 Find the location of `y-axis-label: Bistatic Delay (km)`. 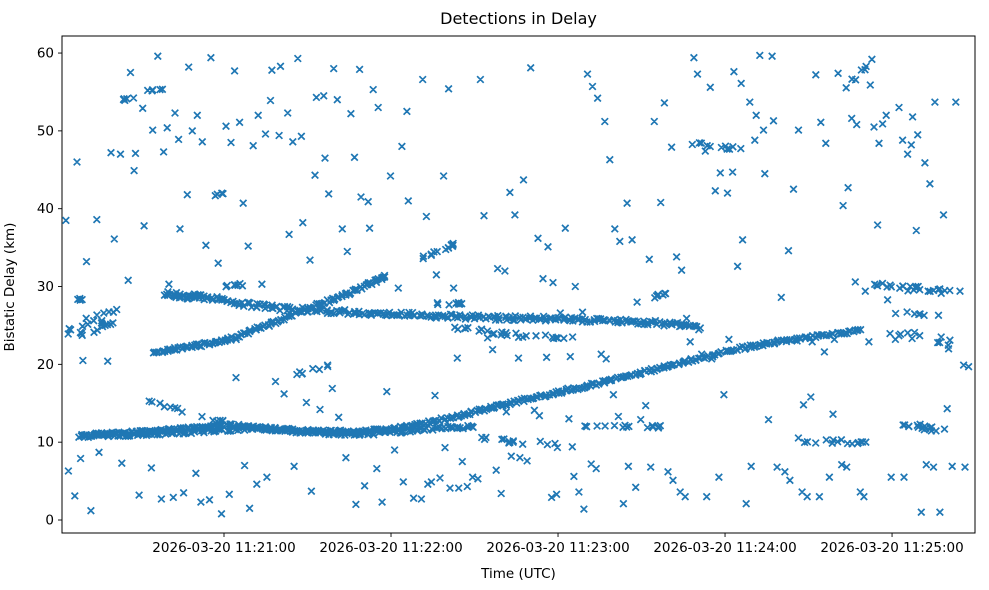

y-axis-label: Bistatic Delay (km) is located at coordinates (10, 287).